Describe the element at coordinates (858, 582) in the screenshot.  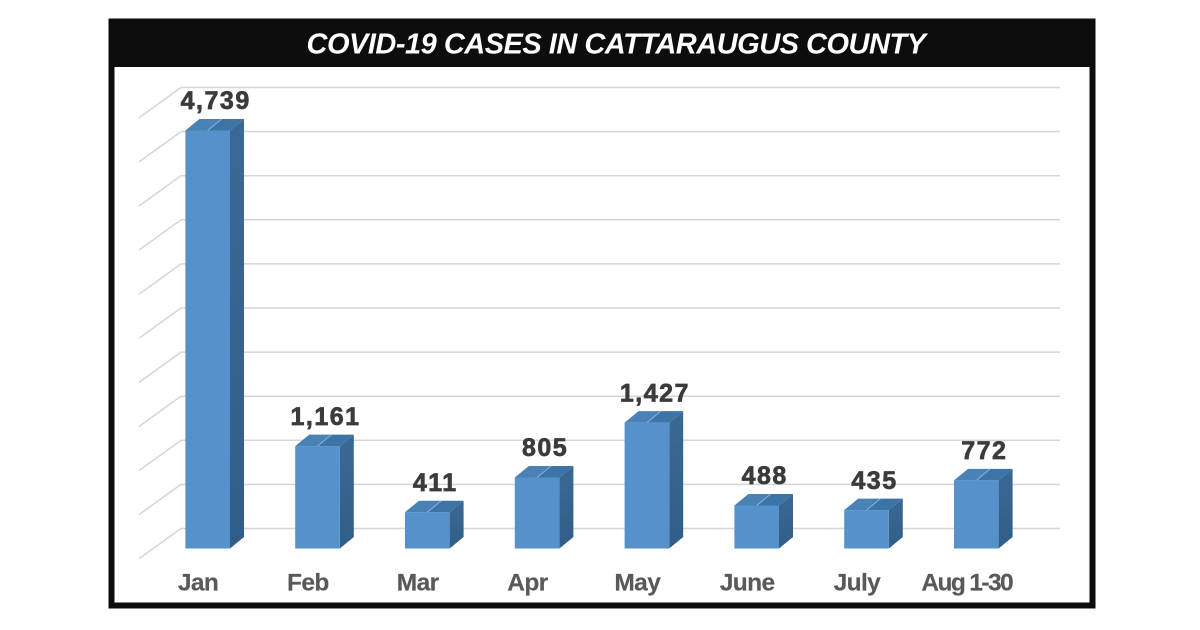
I see `svg-text: July` at that location.